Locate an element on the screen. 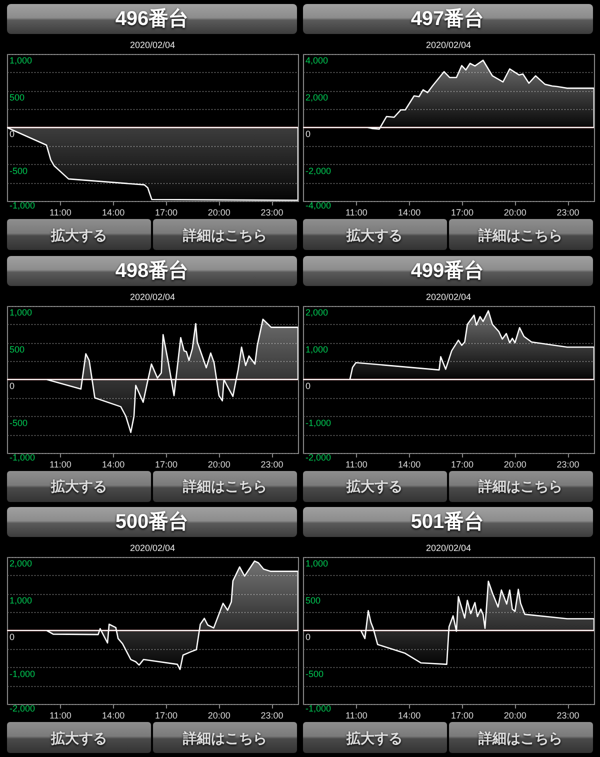 This screenshot has width=600, height=757. chart-title: 499番台 is located at coordinates (447, 271).